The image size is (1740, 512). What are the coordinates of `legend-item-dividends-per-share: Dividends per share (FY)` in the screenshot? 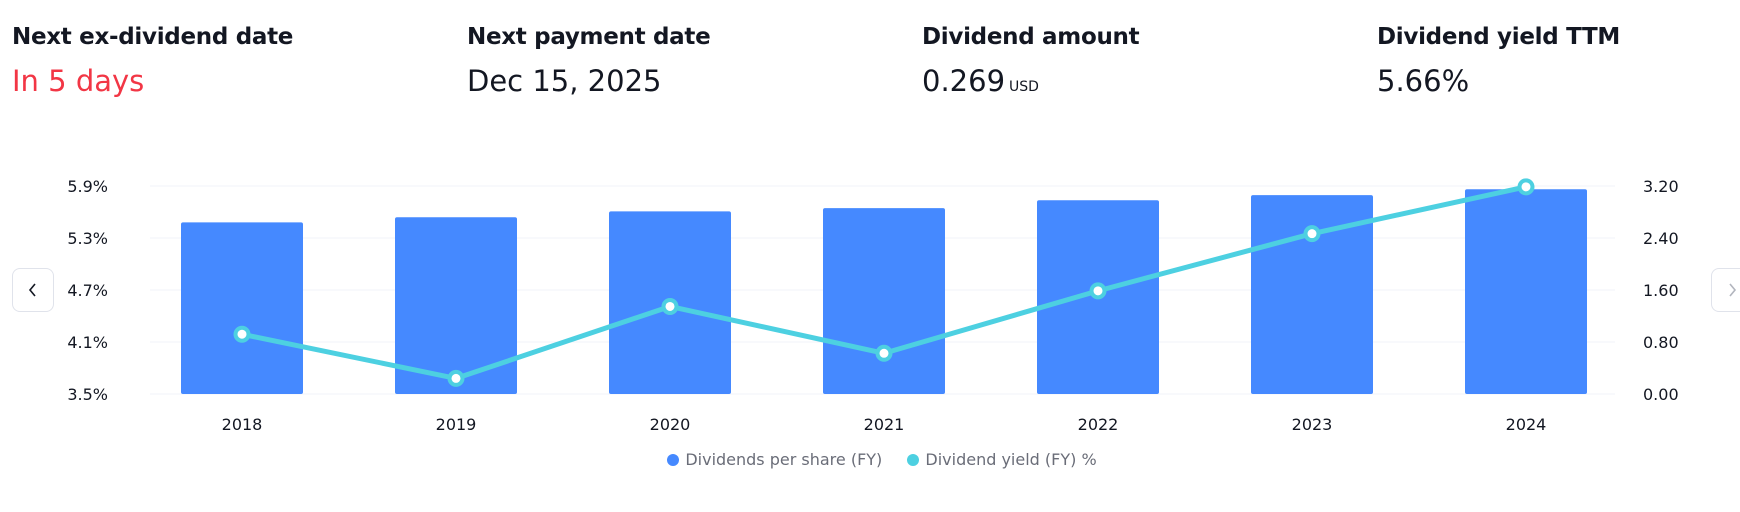 It's located at (774, 459).